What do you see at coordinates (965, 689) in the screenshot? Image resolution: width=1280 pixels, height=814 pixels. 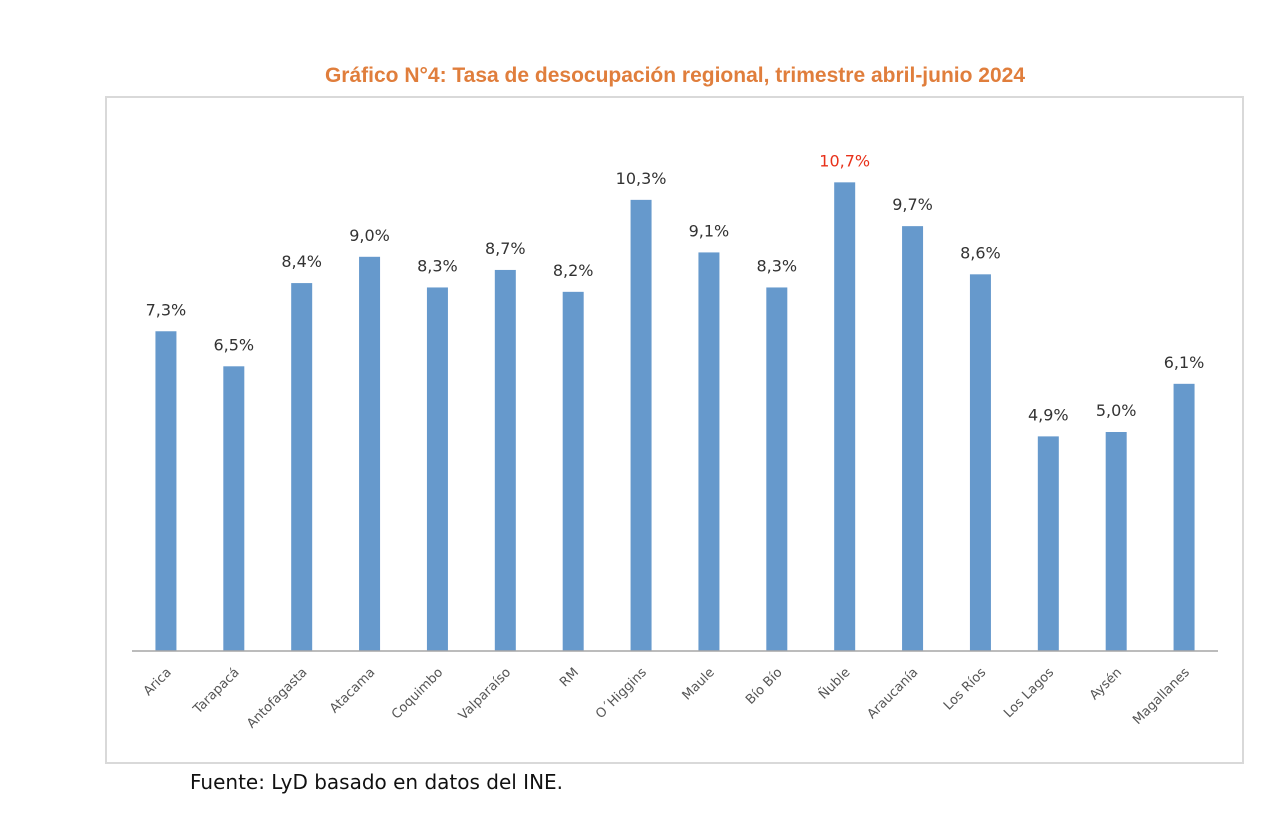 I see `x-tick-label-12: Los Ríos` at bounding box center [965, 689].